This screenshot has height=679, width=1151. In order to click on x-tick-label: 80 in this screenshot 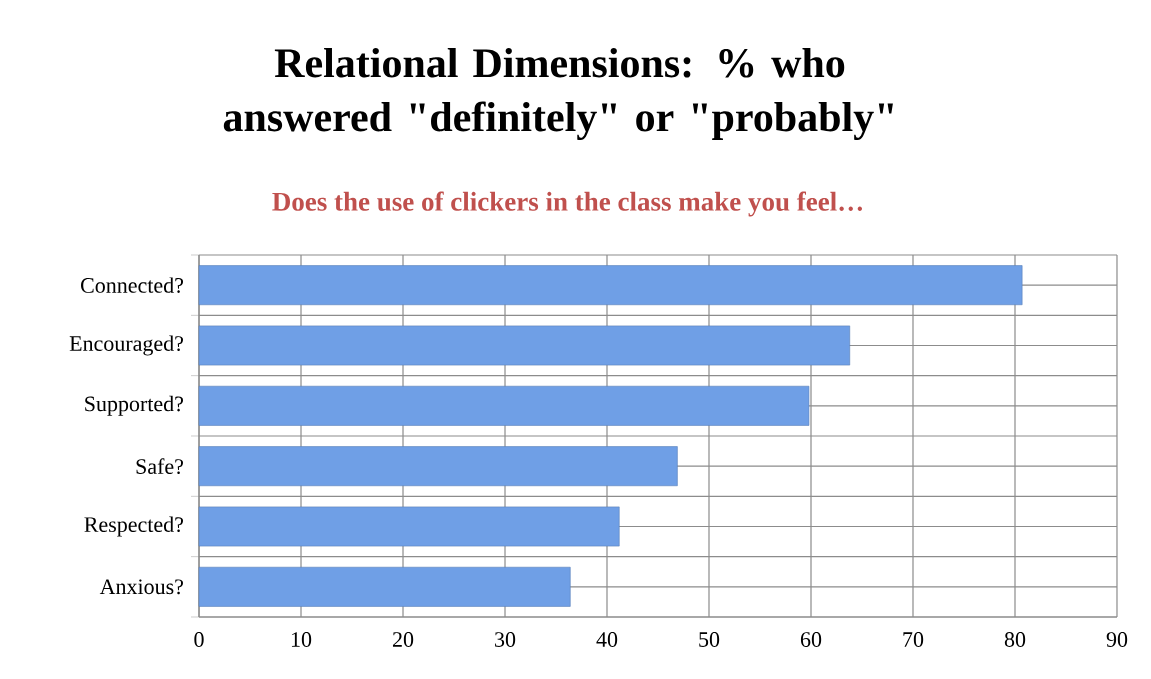, I will do `click(1015, 639)`.